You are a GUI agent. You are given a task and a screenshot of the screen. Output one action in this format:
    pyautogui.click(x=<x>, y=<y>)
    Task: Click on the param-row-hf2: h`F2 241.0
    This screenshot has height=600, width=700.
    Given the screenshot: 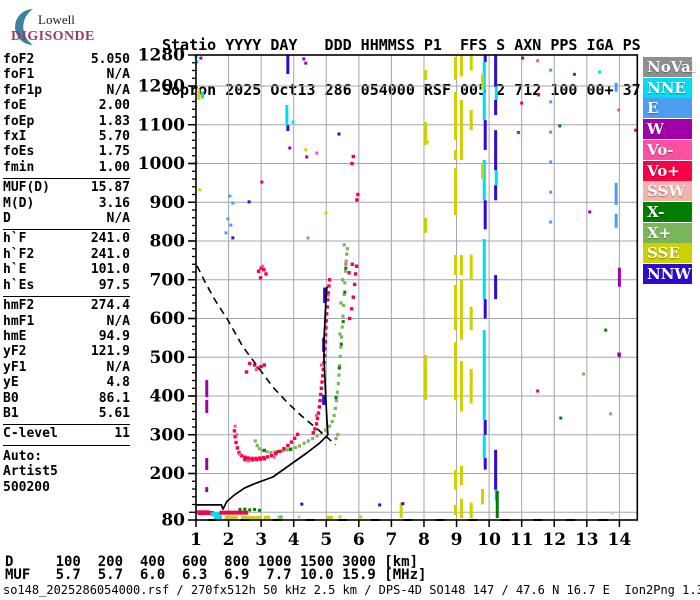 What is the action you would take?
    pyautogui.click(x=66, y=254)
    